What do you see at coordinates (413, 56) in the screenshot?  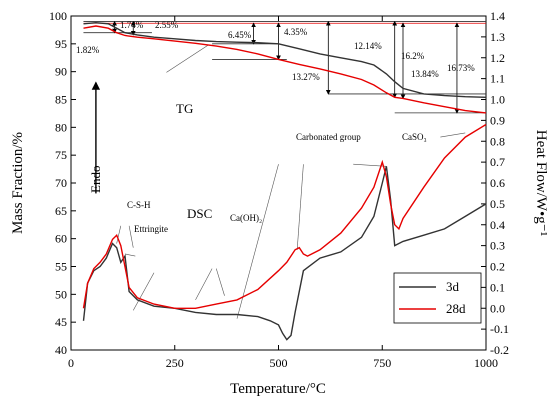 I see `mass-loss-label: 16.2%` at bounding box center [413, 56].